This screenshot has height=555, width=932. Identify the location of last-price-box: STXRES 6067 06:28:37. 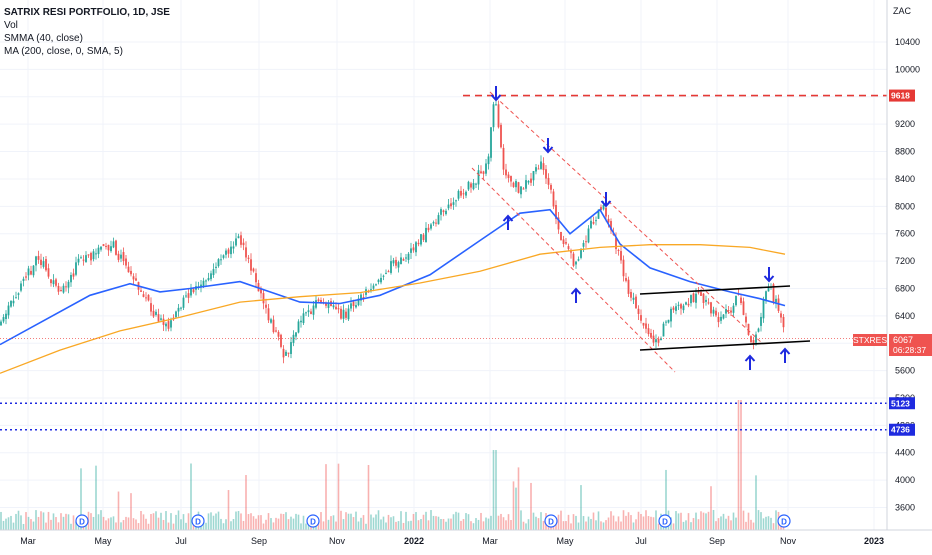
(892, 345).